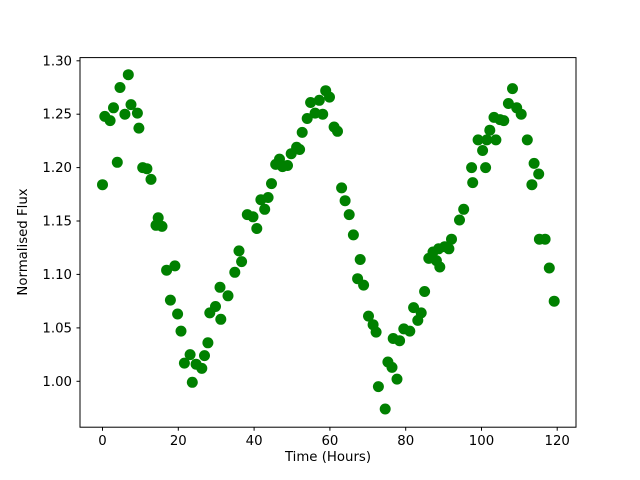  What do you see at coordinates (102, 441) in the screenshot?
I see `x-tick-label: 0` at bounding box center [102, 441].